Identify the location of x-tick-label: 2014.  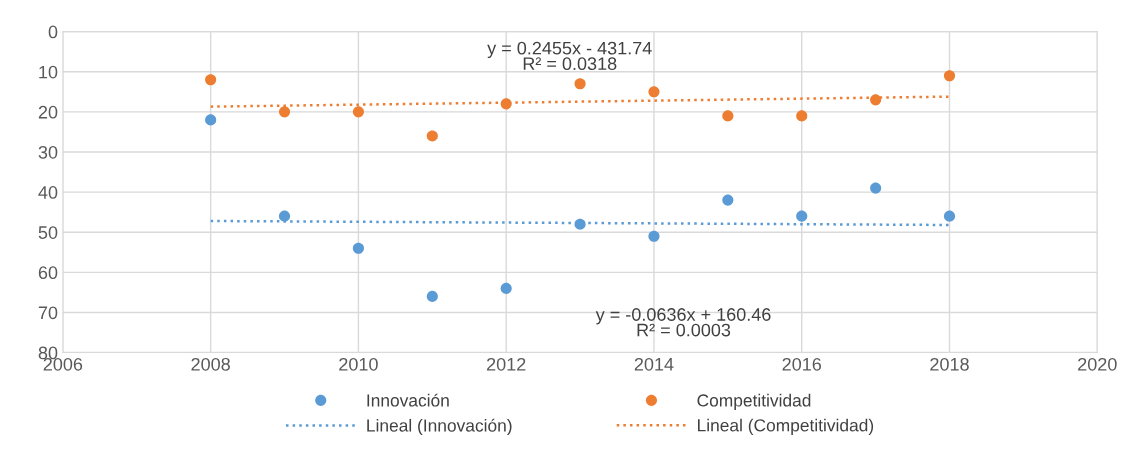
(654, 364).